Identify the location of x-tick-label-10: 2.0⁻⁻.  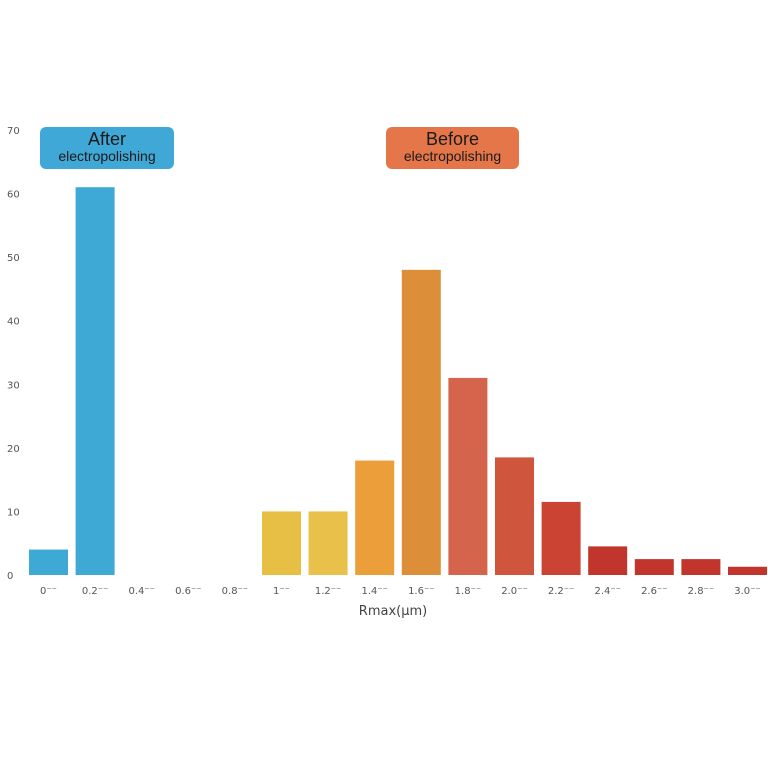
(514, 591).